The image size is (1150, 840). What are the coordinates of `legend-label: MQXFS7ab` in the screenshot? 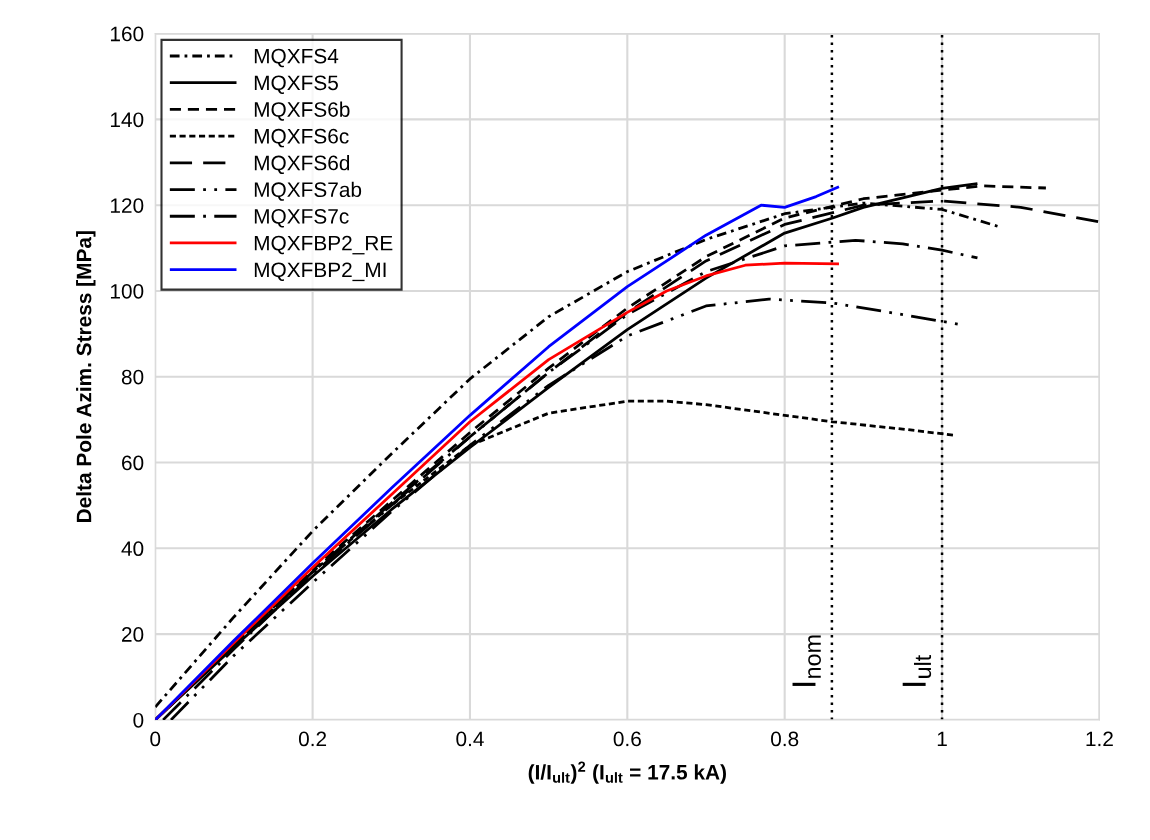 It's located at (308, 191).